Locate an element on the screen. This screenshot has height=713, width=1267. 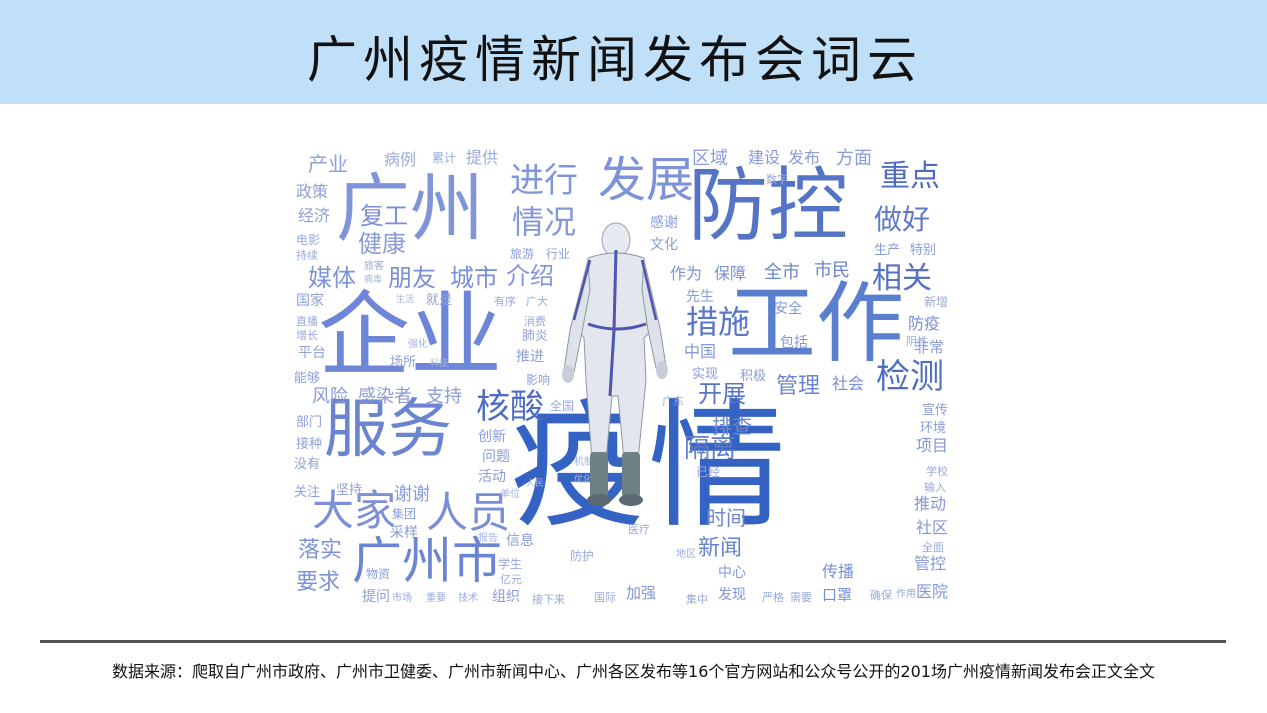
word-cloud-term: 复工 is located at coordinates (384, 216).